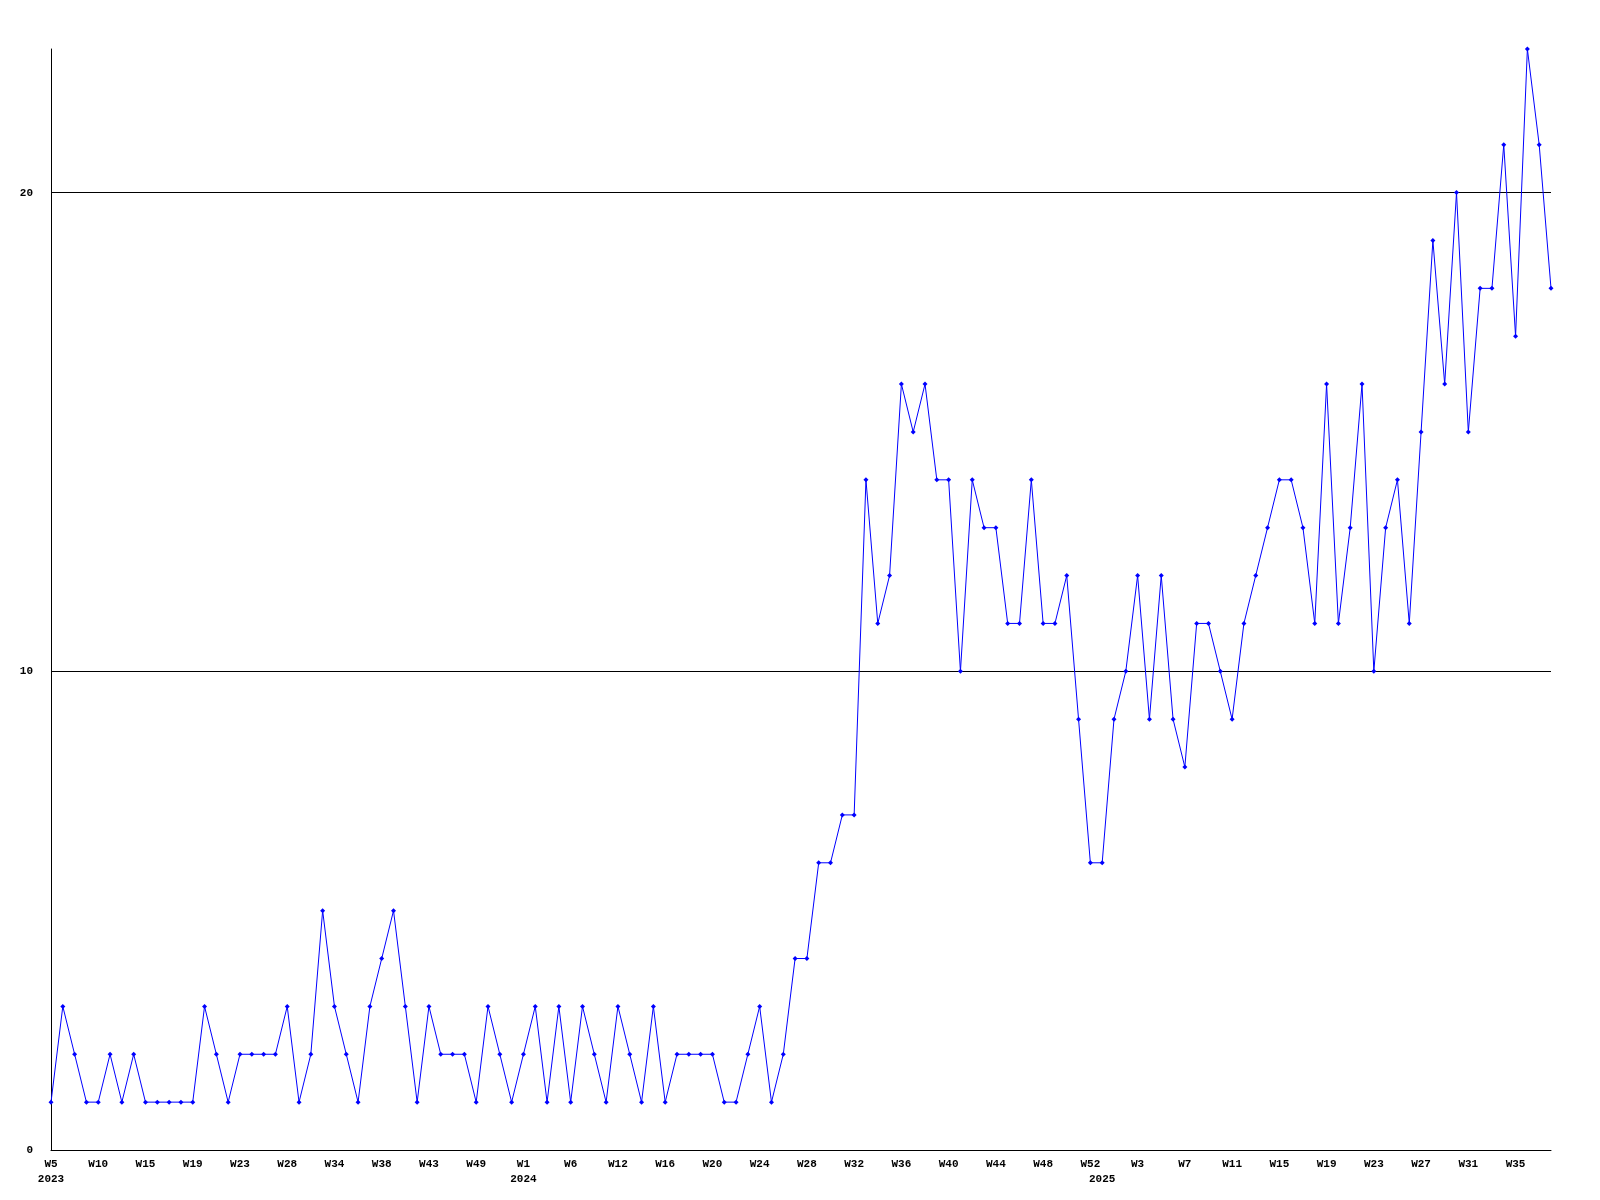 This screenshot has height=1200, width=1600. Describe the element at coordinates (1185, 1163) in the screenshot. I see `x-tick-label: W7` at that location.